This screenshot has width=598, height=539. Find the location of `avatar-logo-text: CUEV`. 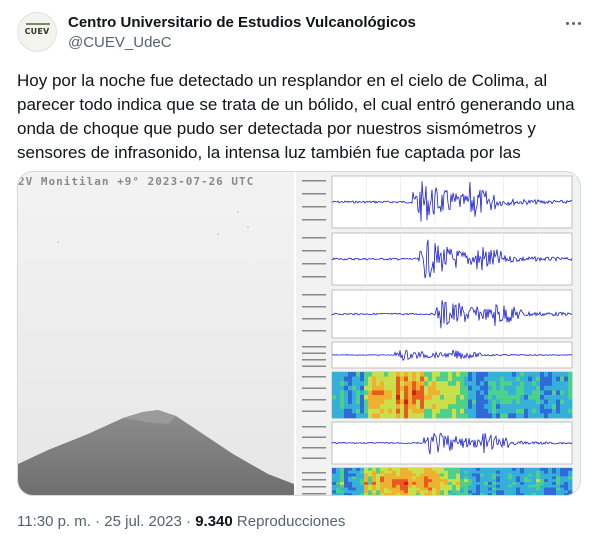

avatar-logo-text: CUEV is located at coordinates (37, 31).